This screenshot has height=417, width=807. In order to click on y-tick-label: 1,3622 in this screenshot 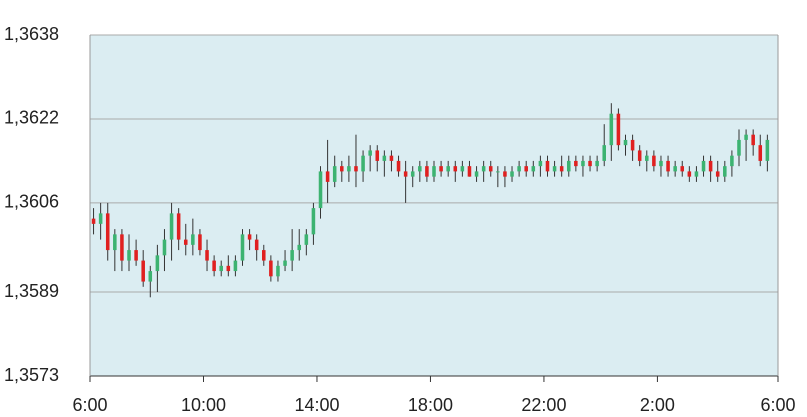, I will do `click(31, 118)`.